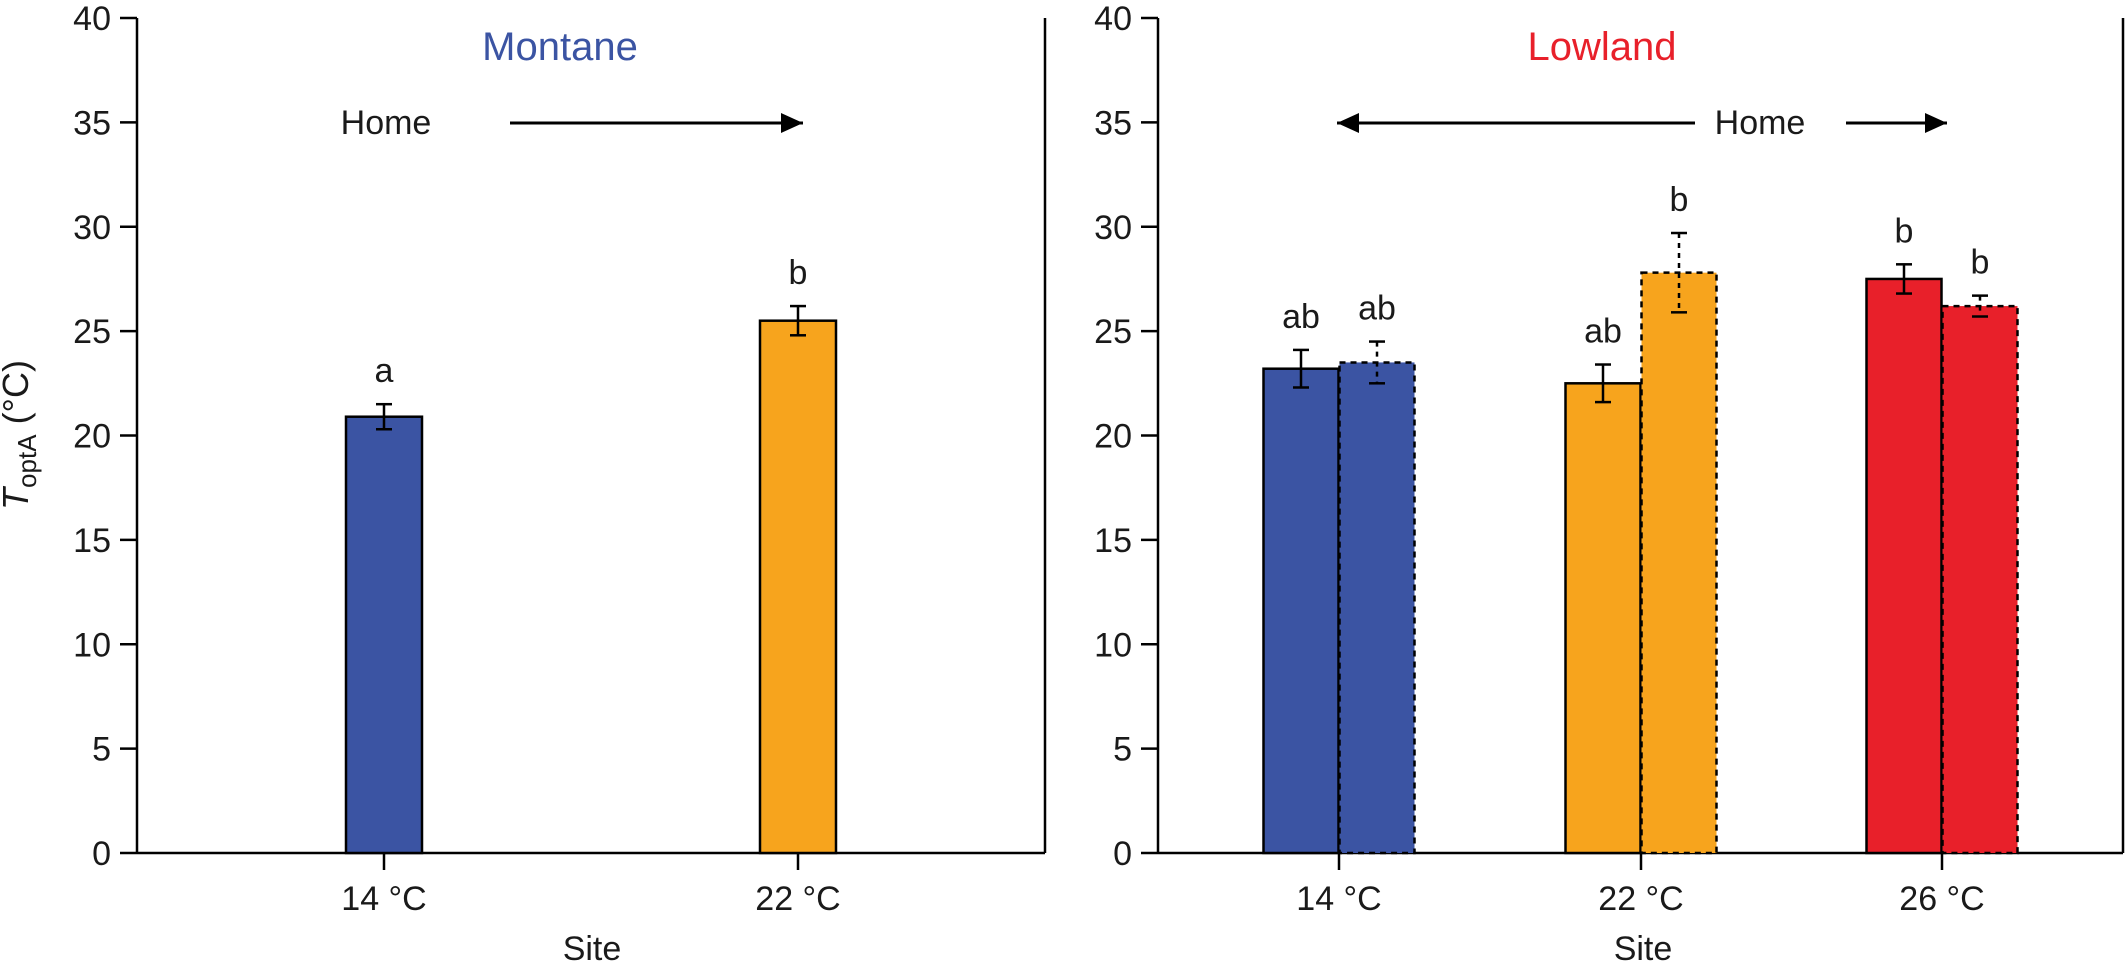 The image size is (2128, 969). Describe the element at coordinates (21, 435) in the screenshot. I see `y-axis-label: ToptA (°C)` at that location.